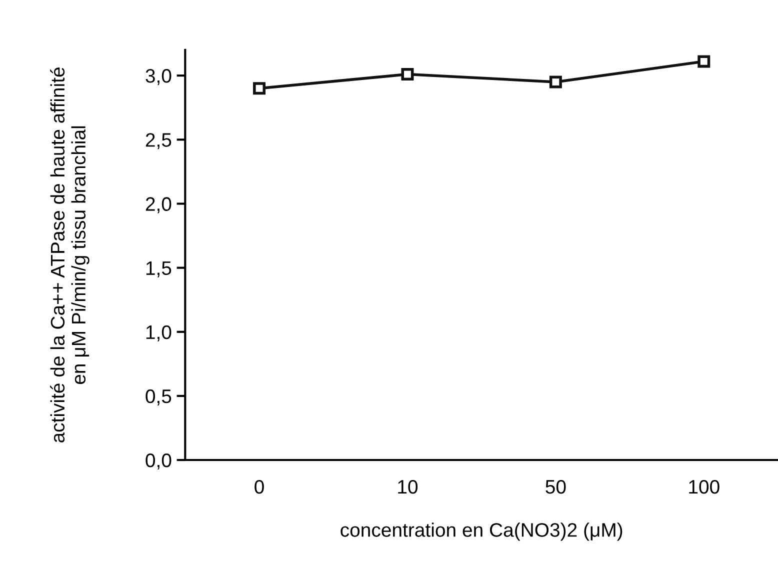 The height and width of the screenshot is (561, 778). What do you see at coordinates (159, 397) in the screenshot?
I see `y-tick-label: 0,5` at bounding box center [159, 397].